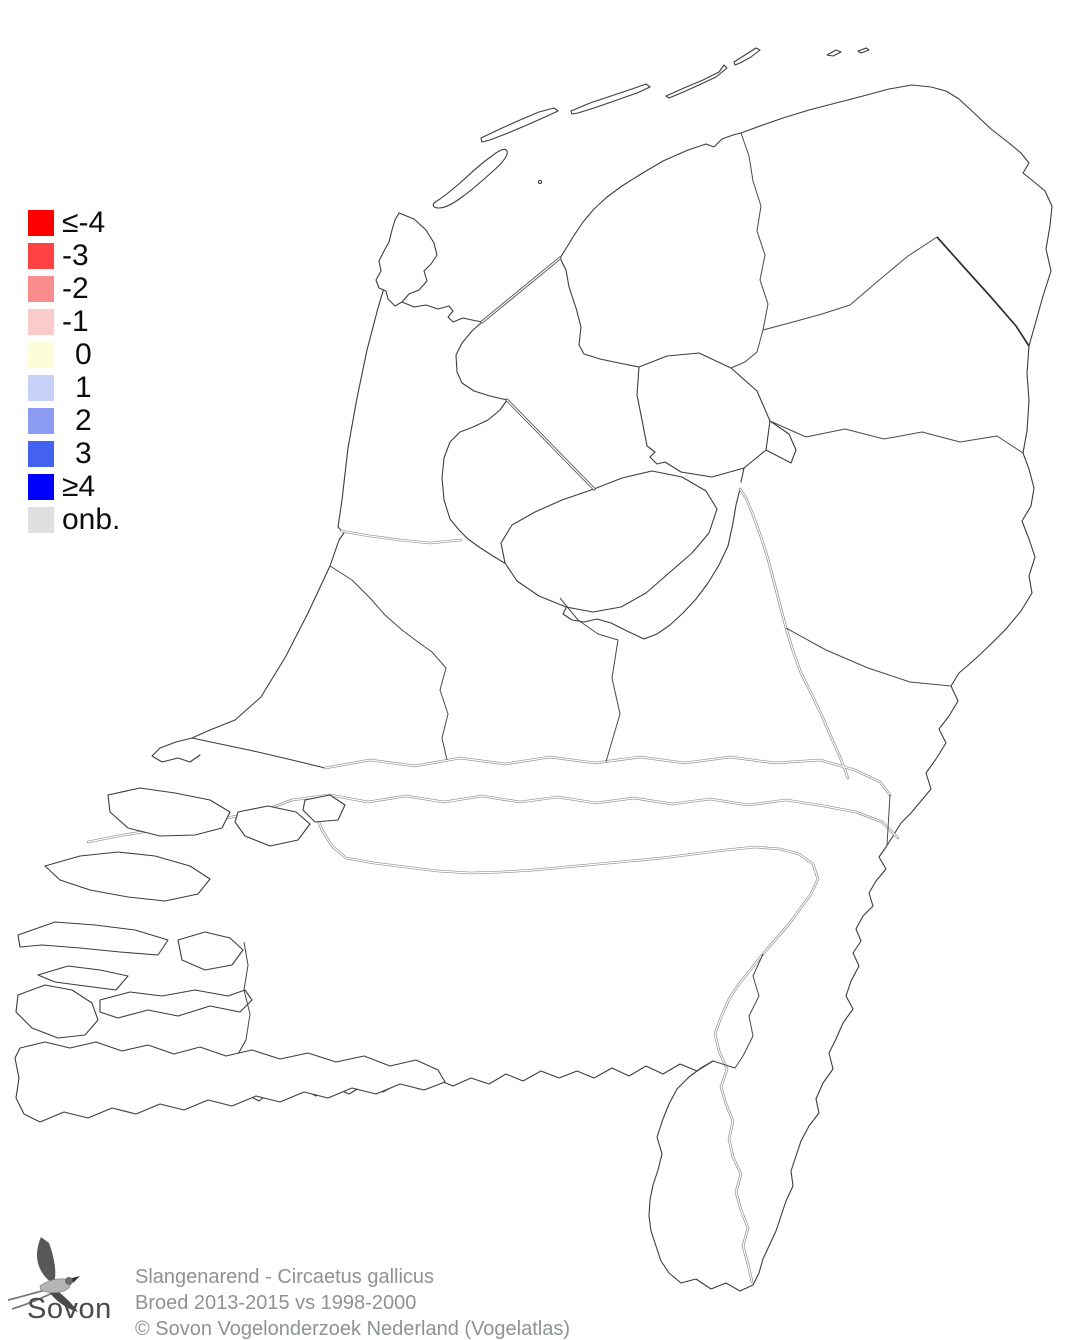 The width and height of the screenshot is (1074, 1340). What do you see at coordinates (610, 99) in the screenshot?
I see `island-terschelling` at bounding box center [610, 99].